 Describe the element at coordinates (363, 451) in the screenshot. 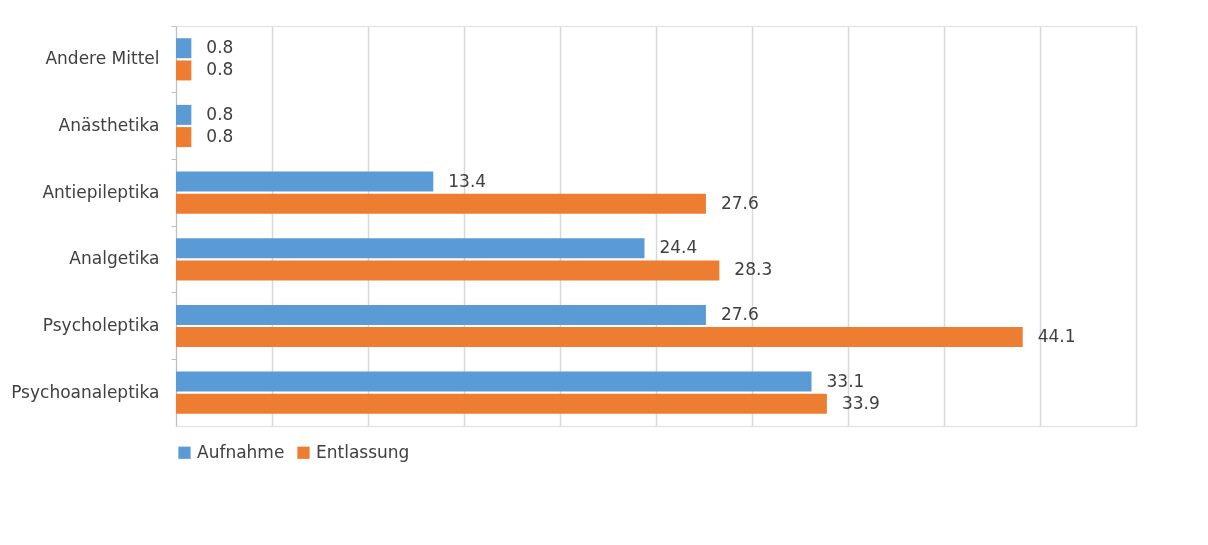

I see `legend-label: Entlassung` at that location.